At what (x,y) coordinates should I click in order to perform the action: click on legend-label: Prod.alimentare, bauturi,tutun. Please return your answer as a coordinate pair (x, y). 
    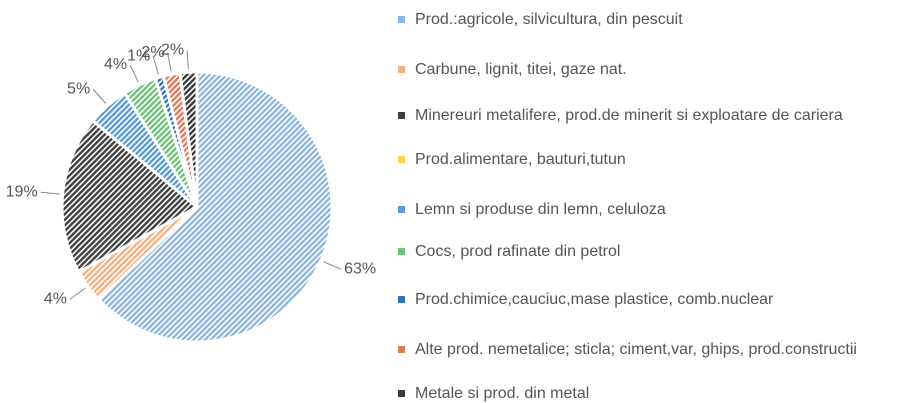
    Looking at the image, I should click on (520, 159).